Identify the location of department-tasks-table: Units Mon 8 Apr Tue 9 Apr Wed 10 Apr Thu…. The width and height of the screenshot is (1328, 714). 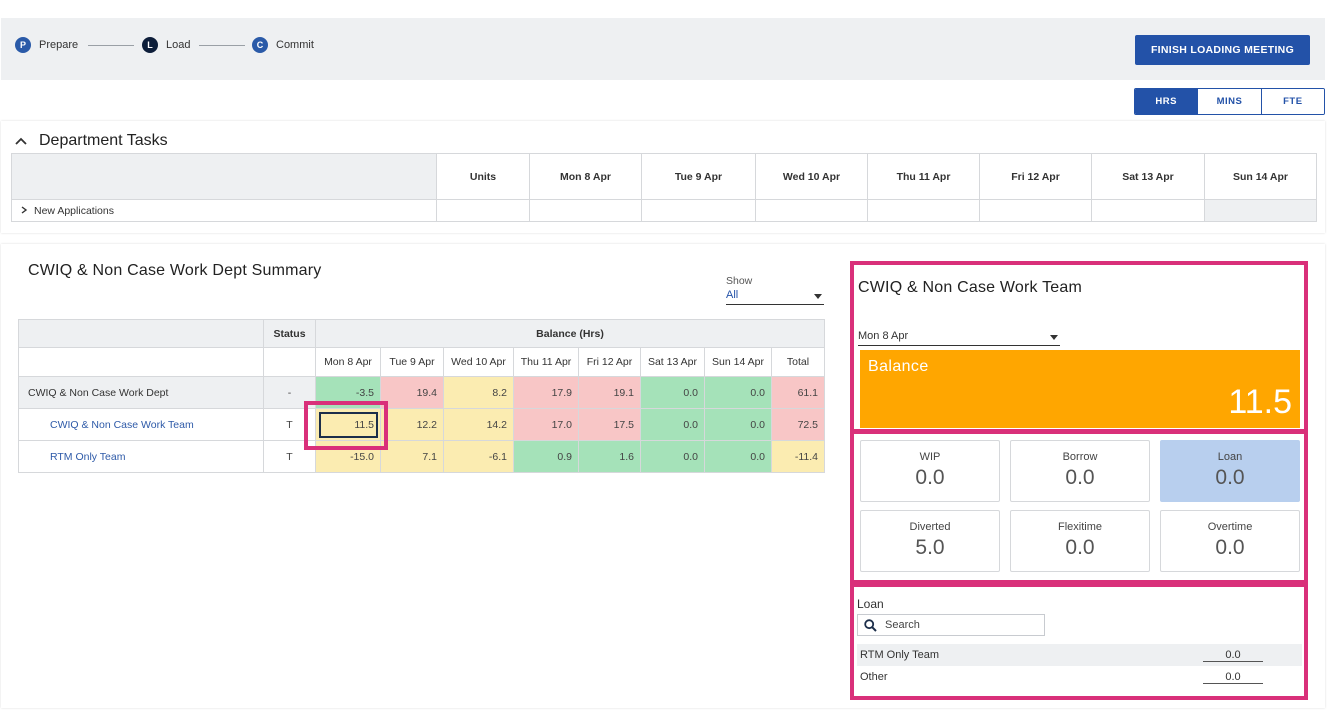
(664, 187).